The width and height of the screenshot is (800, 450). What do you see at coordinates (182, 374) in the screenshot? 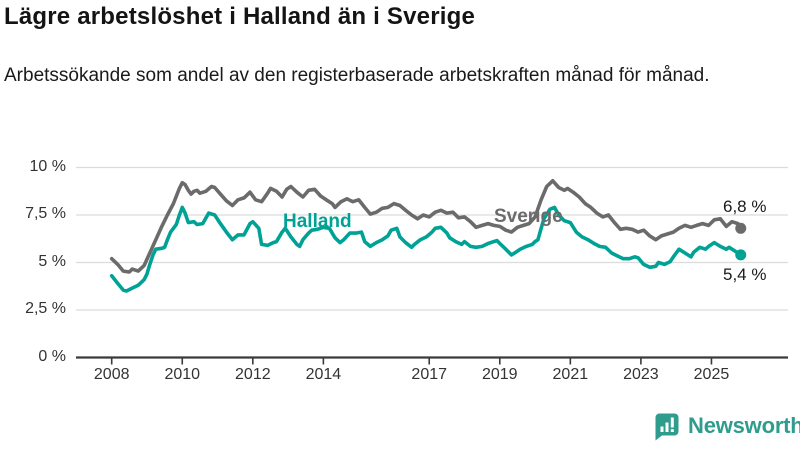
I see `x-tick-label: 2010` at bounding box center [182, 374].